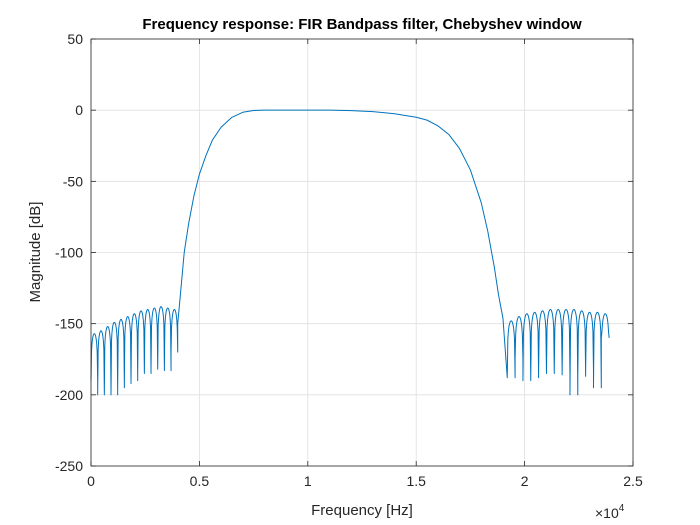  Describe the element at coordinates (200, 481) in the screenshot. I see `x-tick-label: 0.5` at that location.